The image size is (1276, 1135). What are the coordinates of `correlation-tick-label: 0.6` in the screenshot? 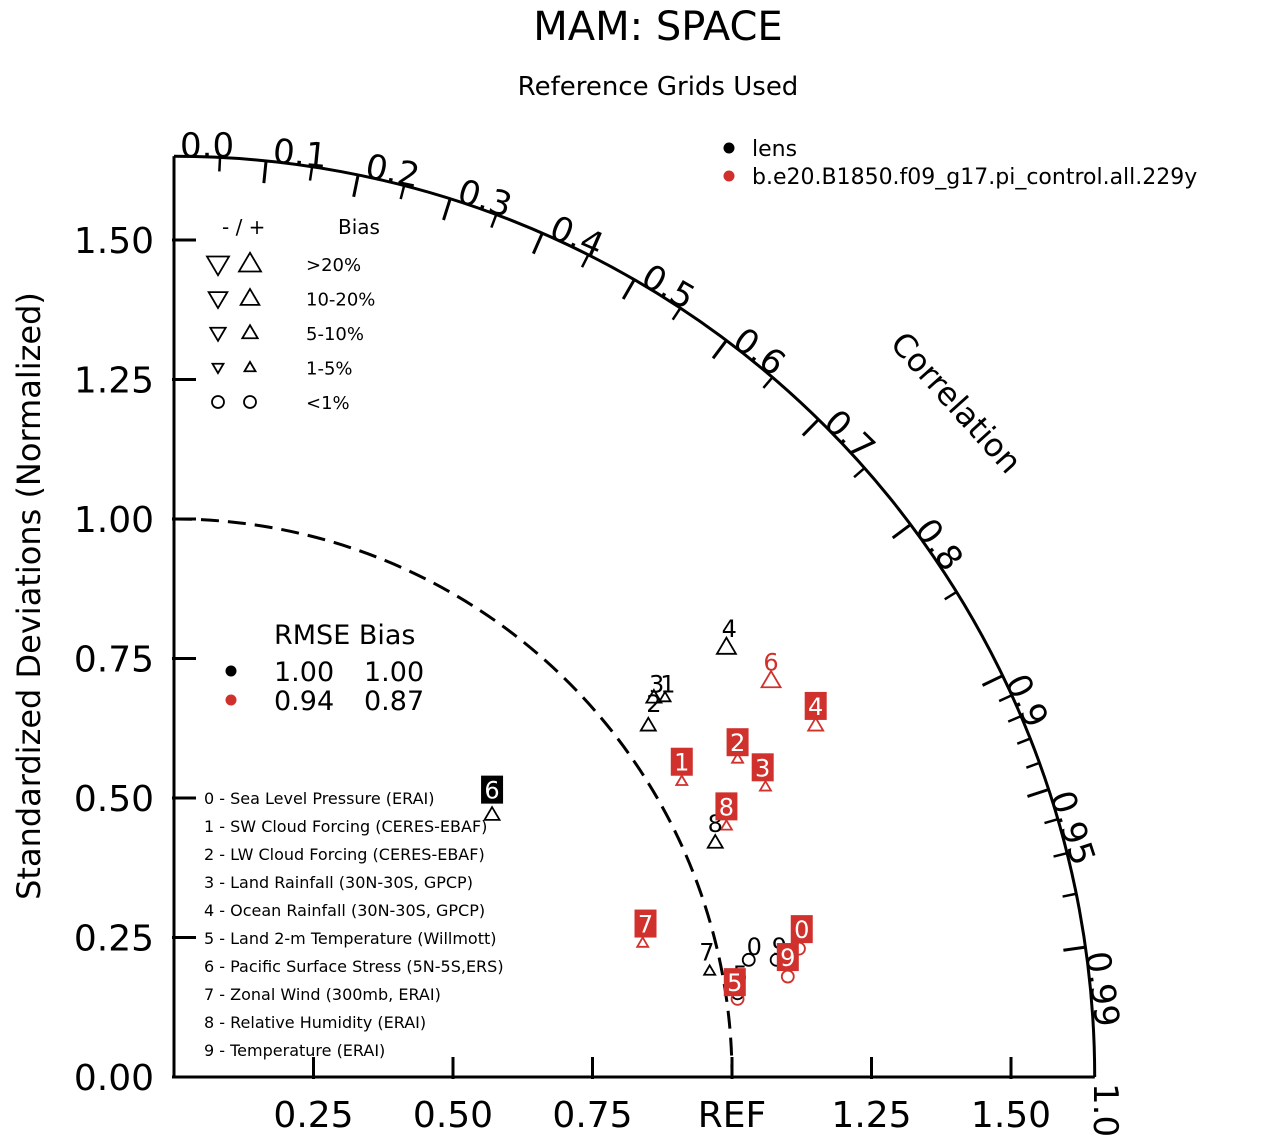 It's located at (758, 352).